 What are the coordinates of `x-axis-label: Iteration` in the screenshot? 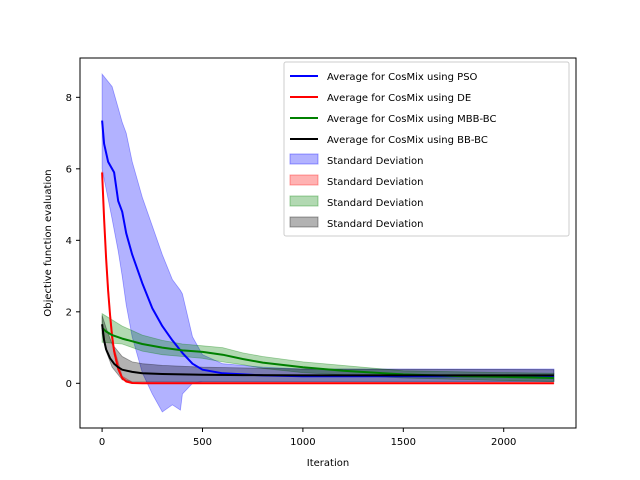 It's located at (328, 463).